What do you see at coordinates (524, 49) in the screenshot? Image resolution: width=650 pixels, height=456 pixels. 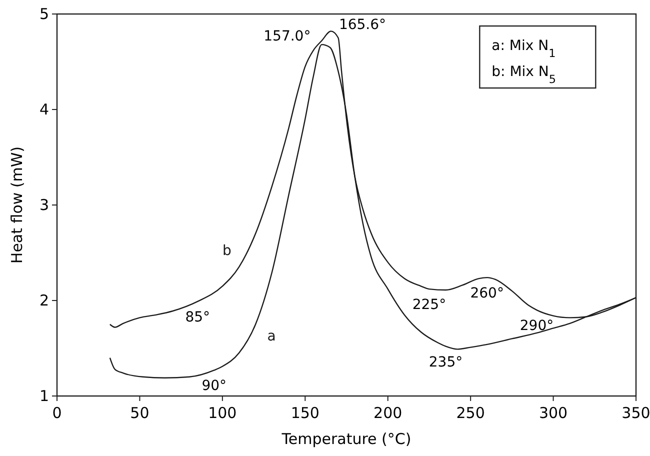 I see `annotation: a: Mix N$_{1}$` at bounding box center [524, 49].